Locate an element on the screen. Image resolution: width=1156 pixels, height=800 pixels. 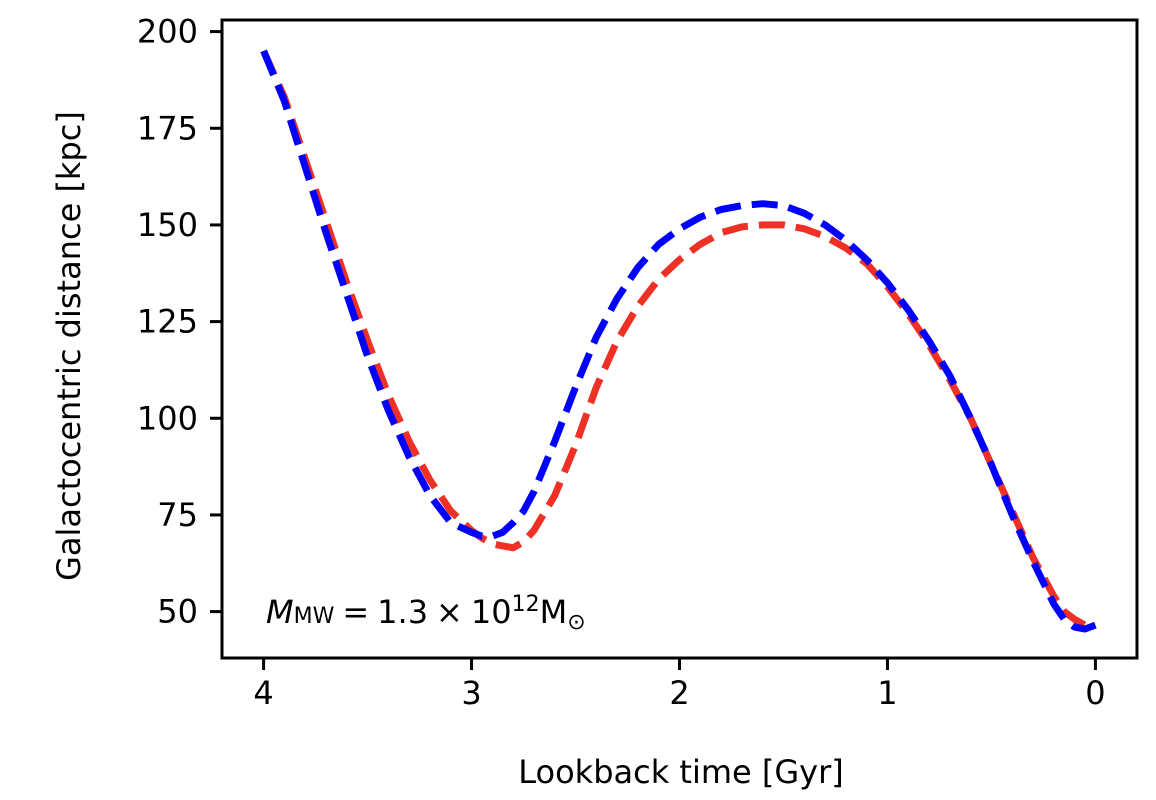
x-tick-label: 2 is located at coordinates (679, 693).